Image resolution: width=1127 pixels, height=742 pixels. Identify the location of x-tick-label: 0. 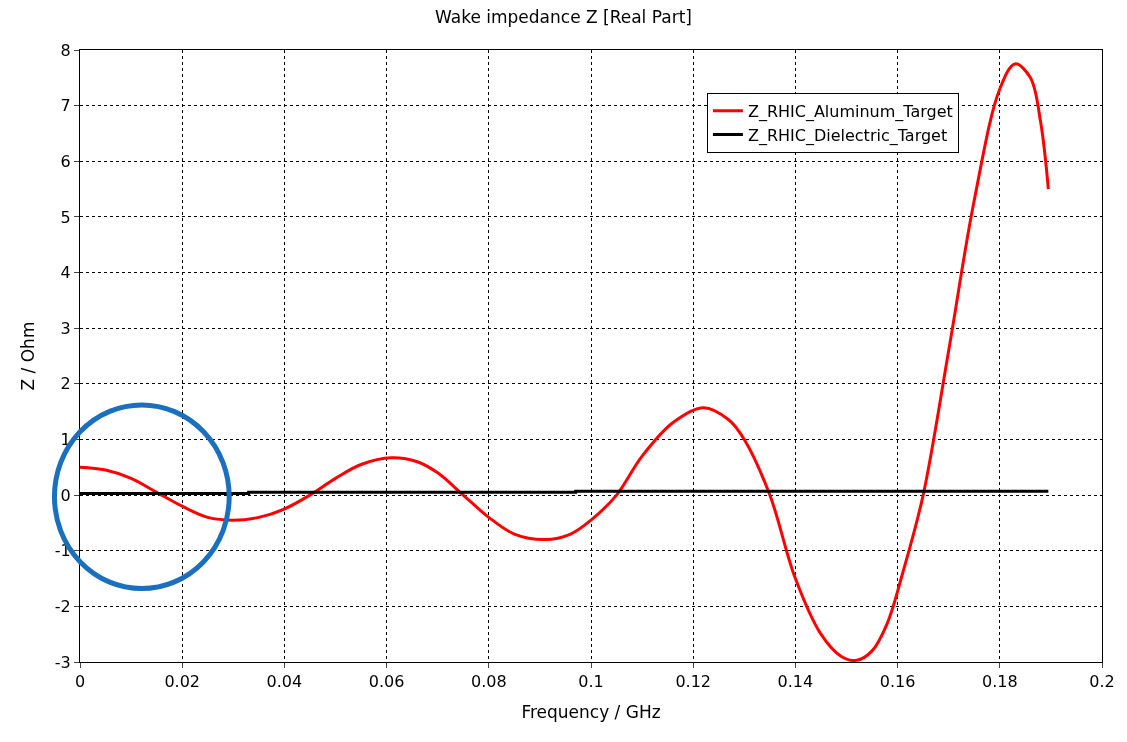
(80, 682).